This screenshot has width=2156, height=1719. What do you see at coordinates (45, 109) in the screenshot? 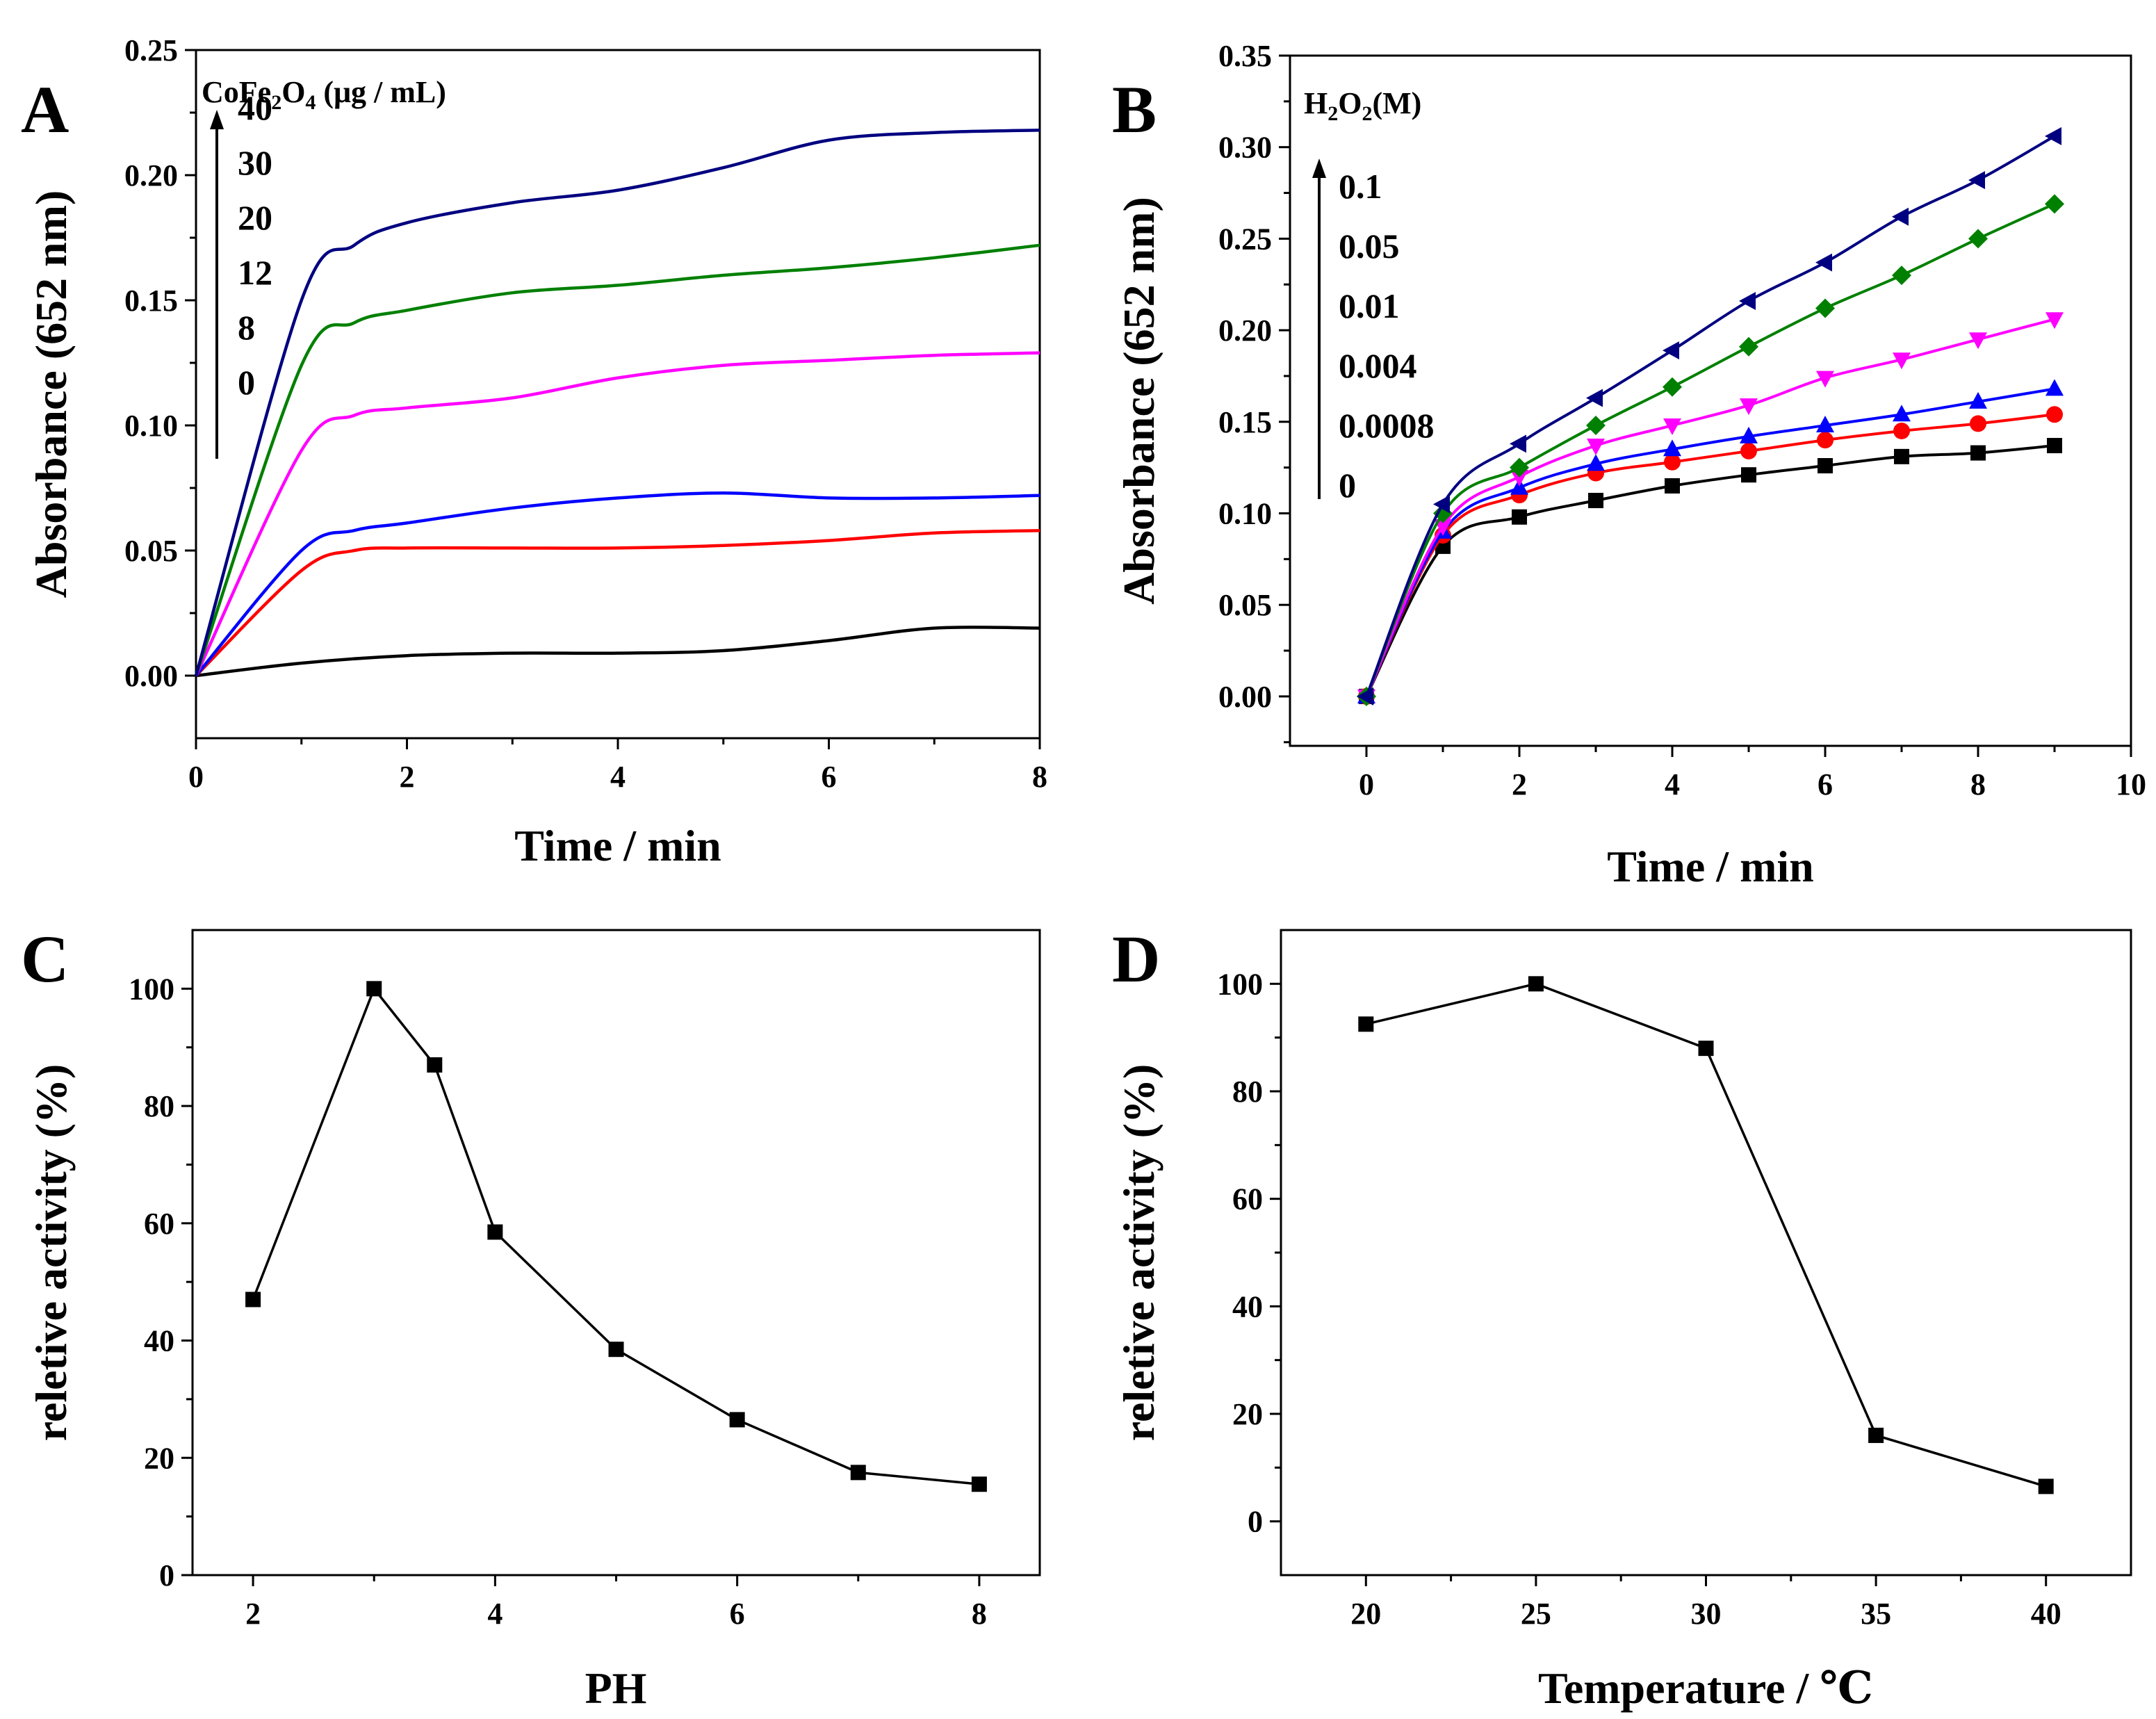
I see `panel-letter: A` at bounding box center [45, 109].